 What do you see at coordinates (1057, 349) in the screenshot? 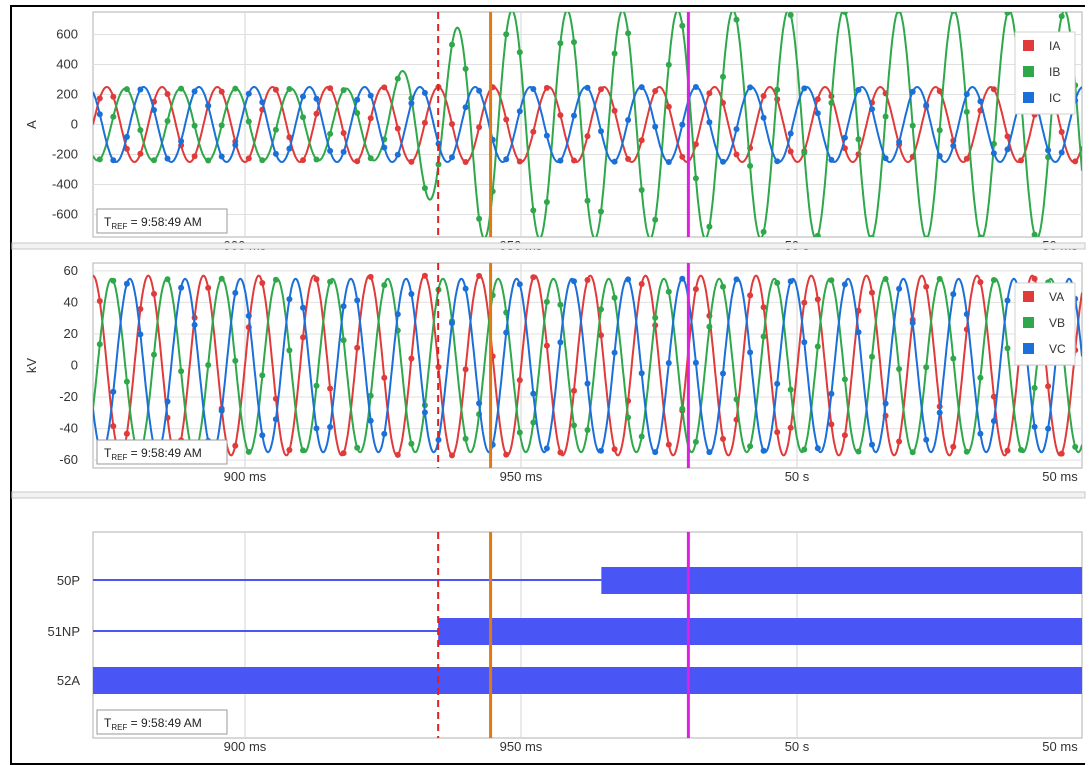
I see `legend-label-VC: VC` at bounding box center [1057, 349].